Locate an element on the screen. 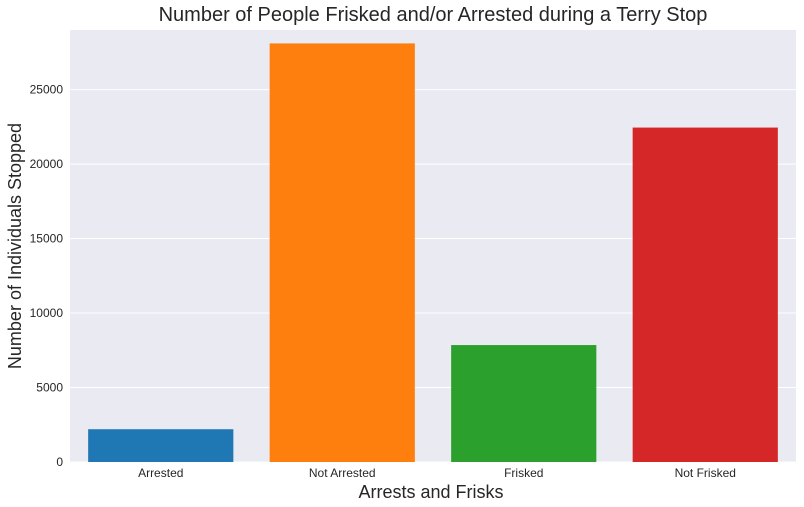  y-tick-label: 15000 is located at coordinates (47, 239).